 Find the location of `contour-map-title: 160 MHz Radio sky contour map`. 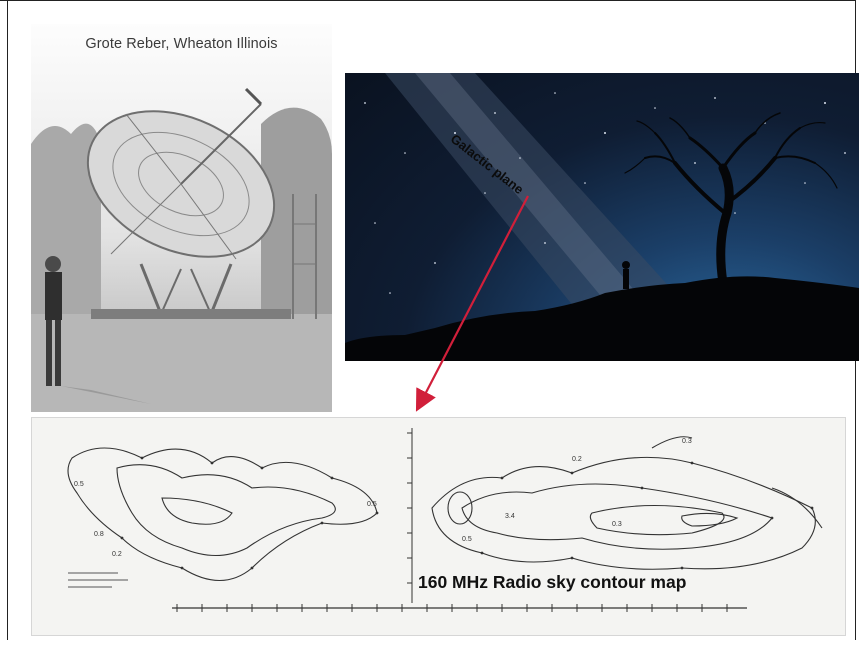

contour-map-title: 160 MHz Radio sky contour map is located at coordinates (552, 582).